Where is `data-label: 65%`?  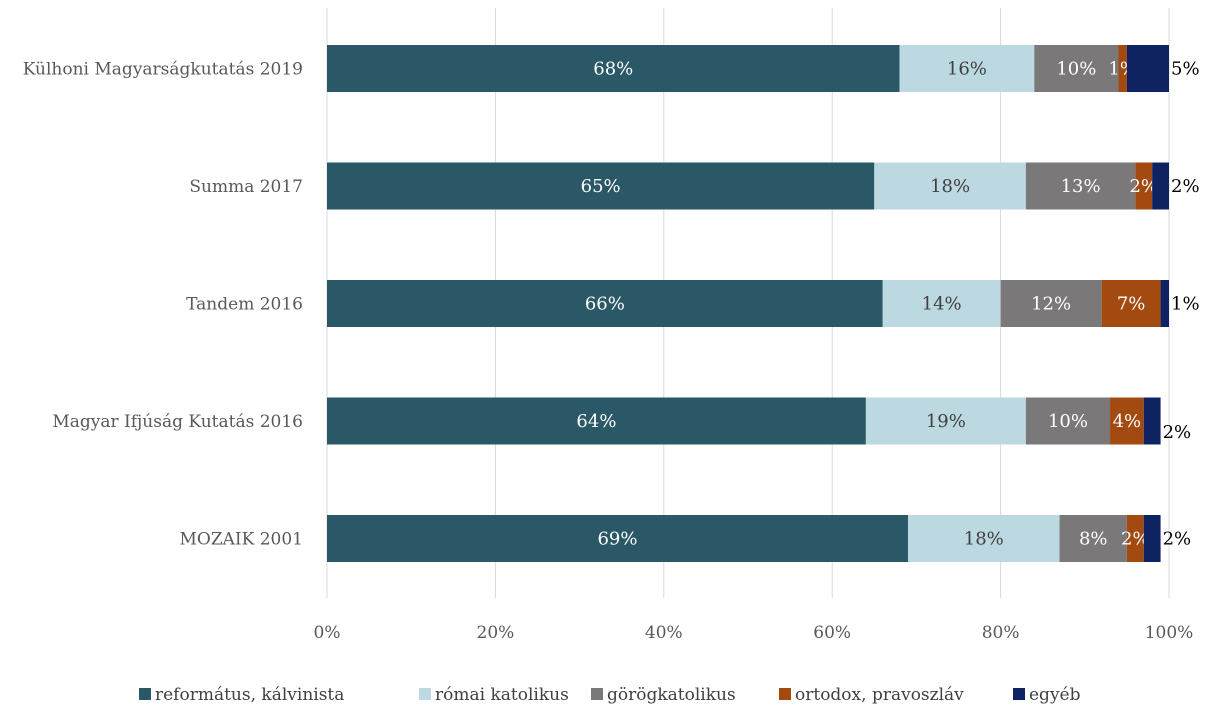 data-label: 65% is located at coordinates (601, 186).